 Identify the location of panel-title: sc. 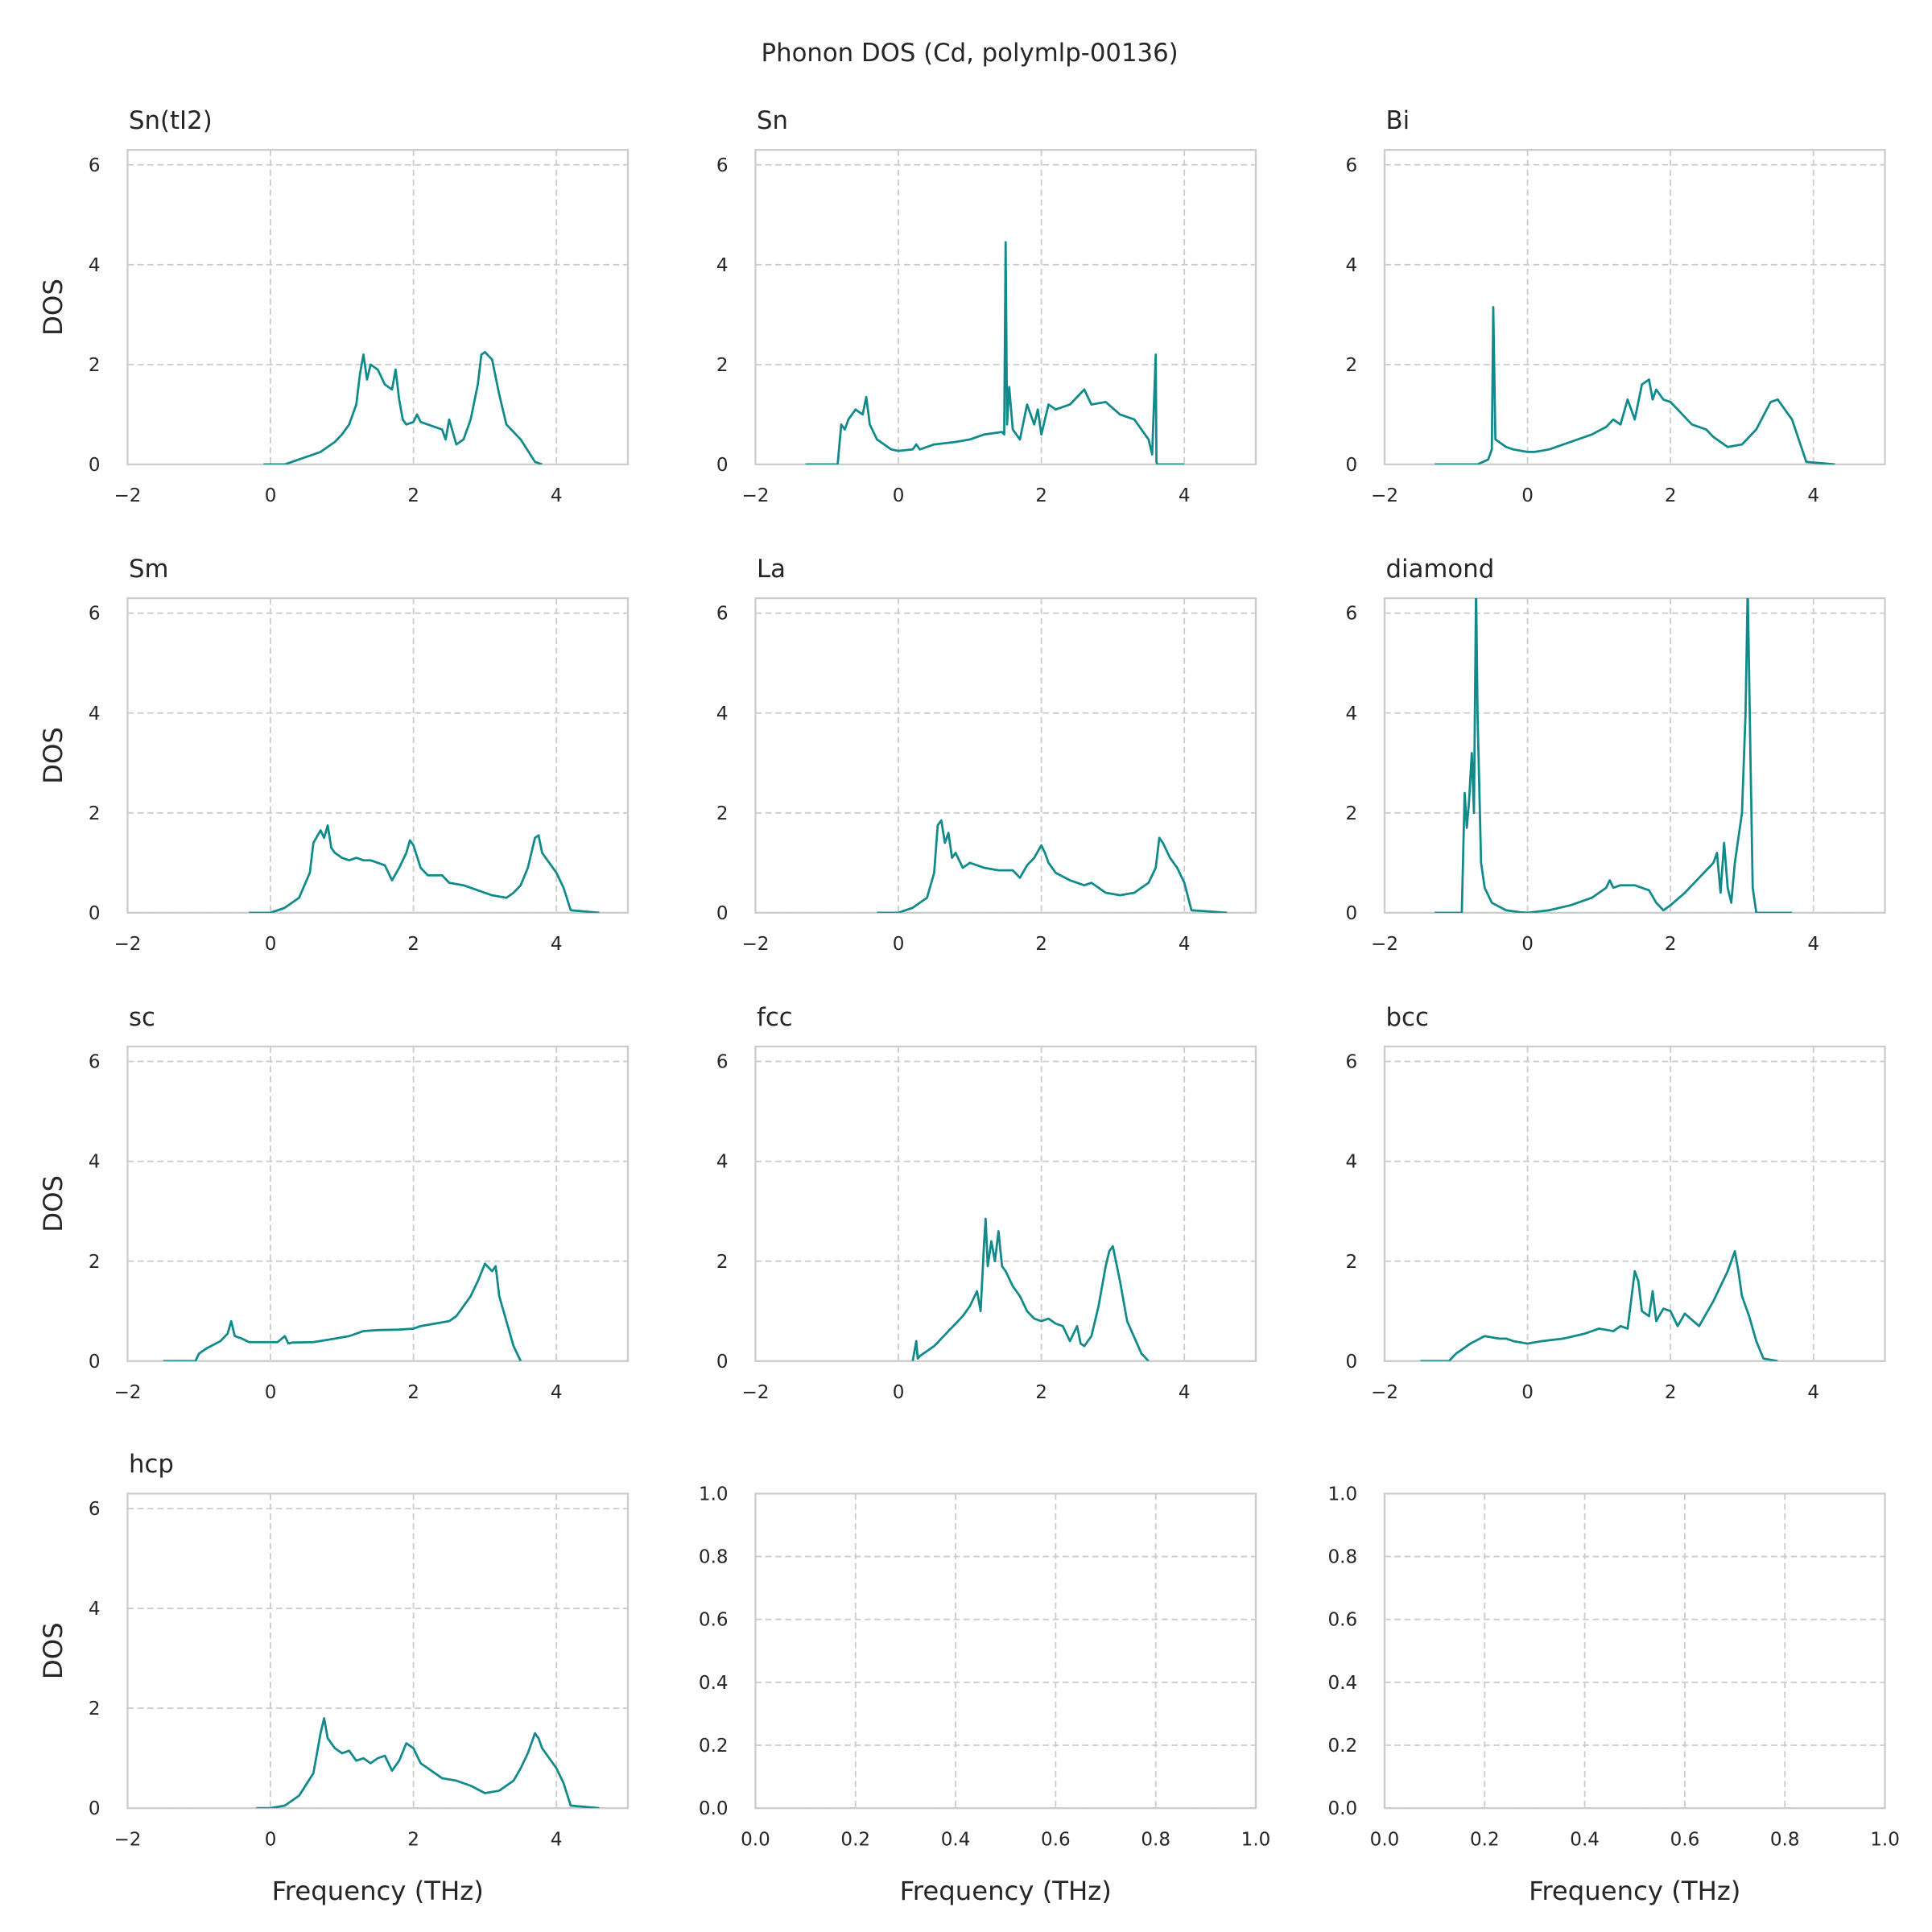
(142, 1017).